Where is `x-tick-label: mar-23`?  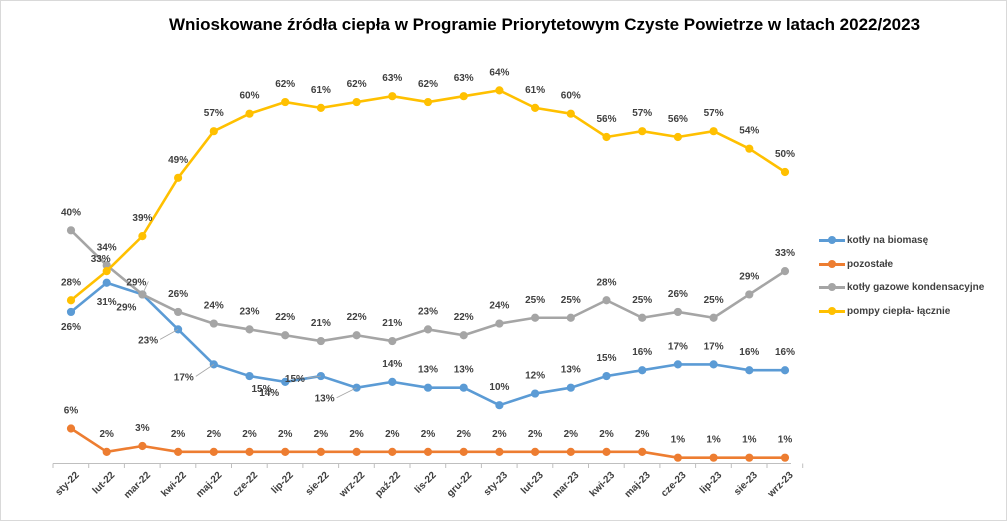
x-tick-label: mar-23 is located at coordinates (565, 485).